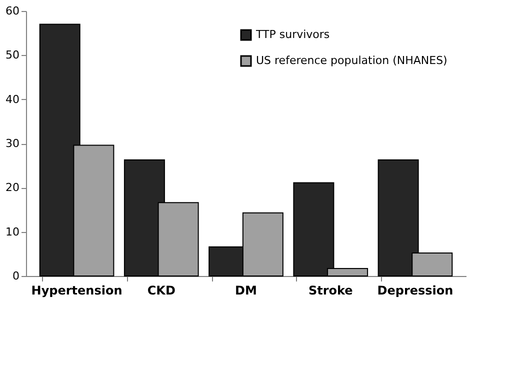 The width and height of the screenshot is (520, 367). I want to click on x-tick-label: DM, so click(246, 291).